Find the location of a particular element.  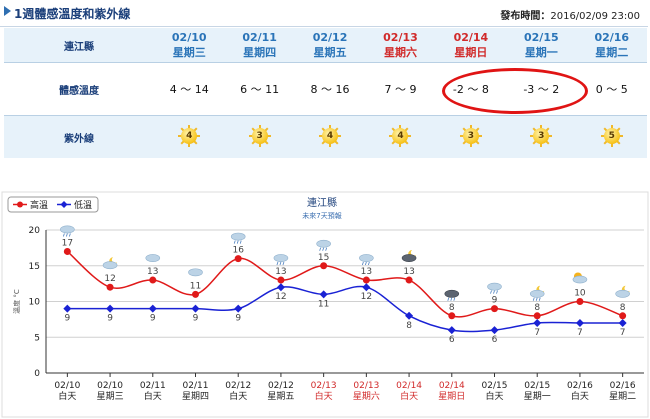

high-temp-label: 12 is located at coordinates (109, 279).